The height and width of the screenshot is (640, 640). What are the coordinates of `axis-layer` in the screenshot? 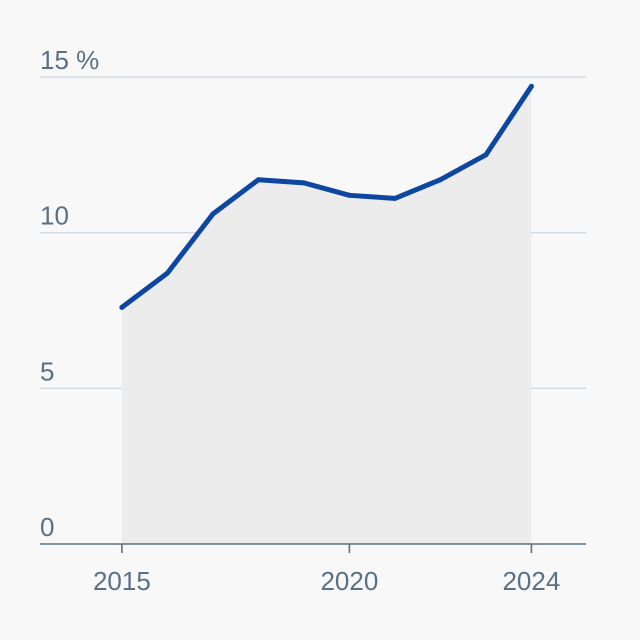 It's located at (313, 548).